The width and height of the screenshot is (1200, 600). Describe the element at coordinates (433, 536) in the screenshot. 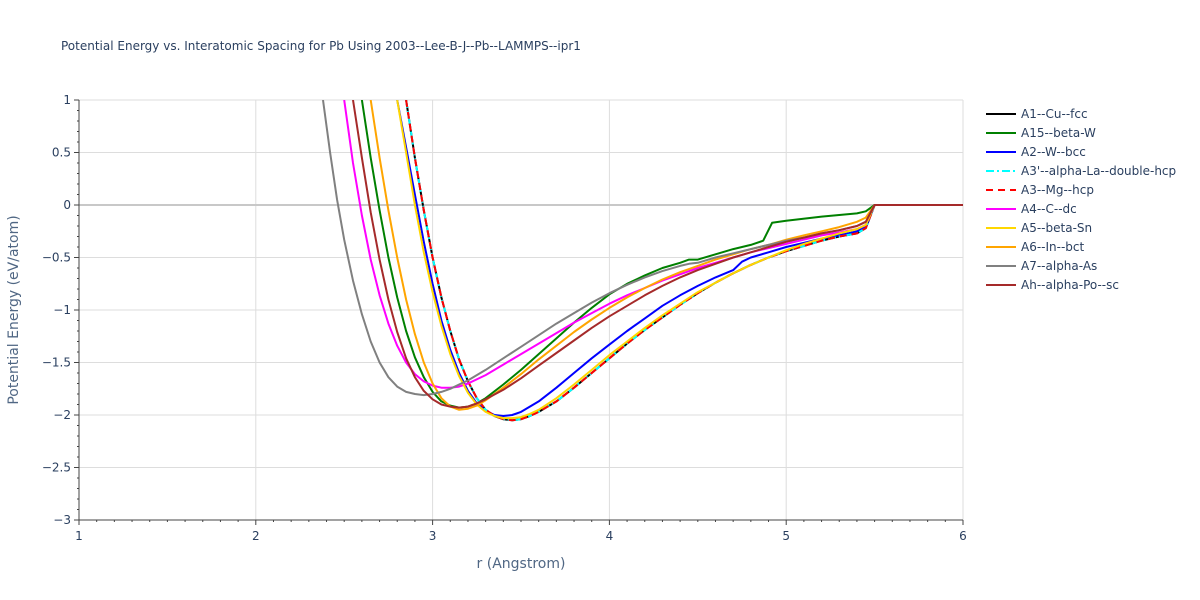

I see `x-tick-label: 3` at that location.